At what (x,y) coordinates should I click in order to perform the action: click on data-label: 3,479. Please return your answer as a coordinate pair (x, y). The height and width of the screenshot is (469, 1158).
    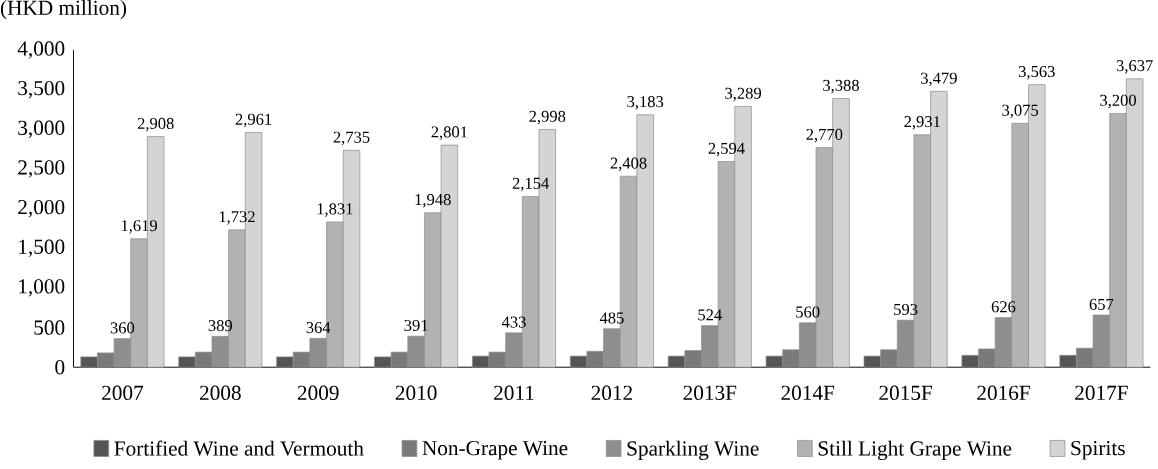
    Looking at the image, I should click on (939, 79).